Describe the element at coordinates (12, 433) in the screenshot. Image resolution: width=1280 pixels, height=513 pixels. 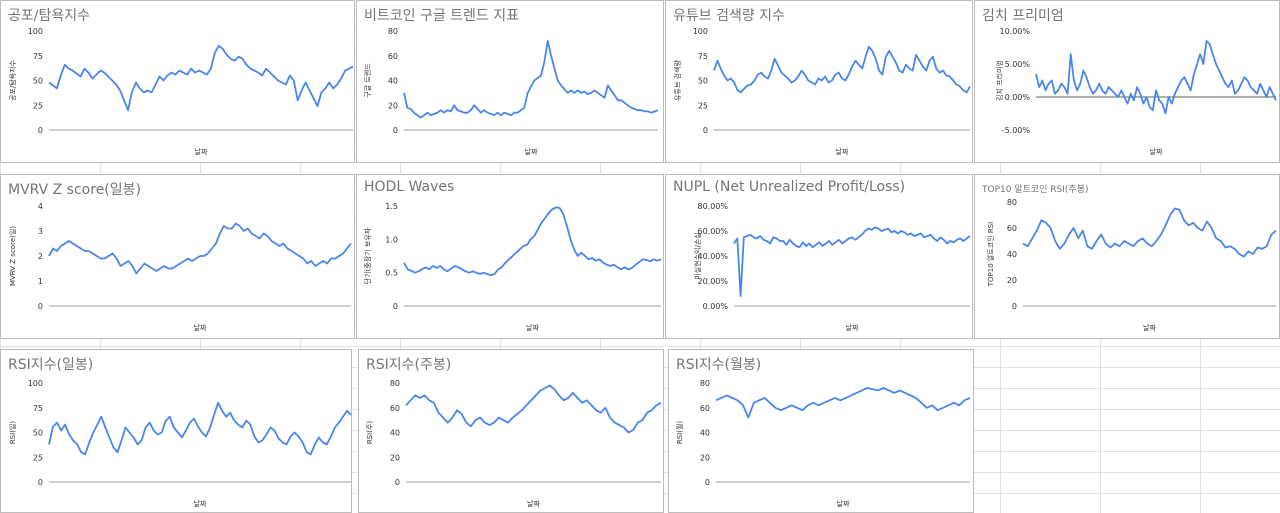
I see `y-axis-label: RSI(일)` at that location.